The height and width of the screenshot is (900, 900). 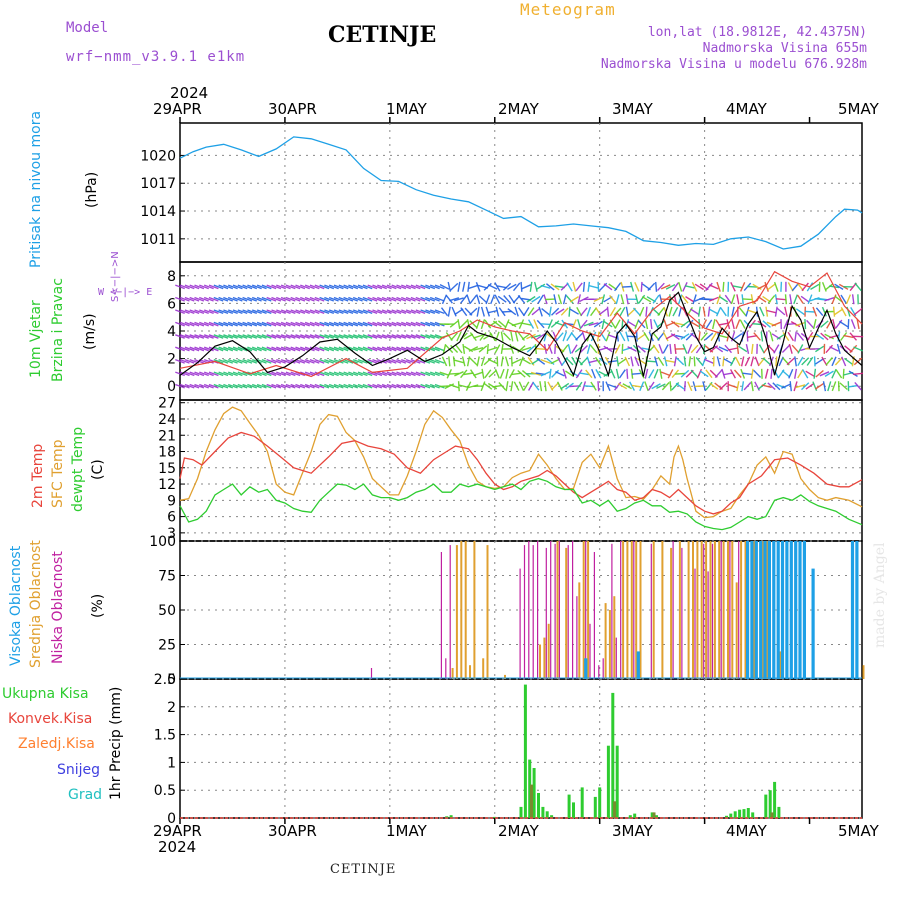 I want to click on wind-direction-arrows, so click(x=519, y=336).